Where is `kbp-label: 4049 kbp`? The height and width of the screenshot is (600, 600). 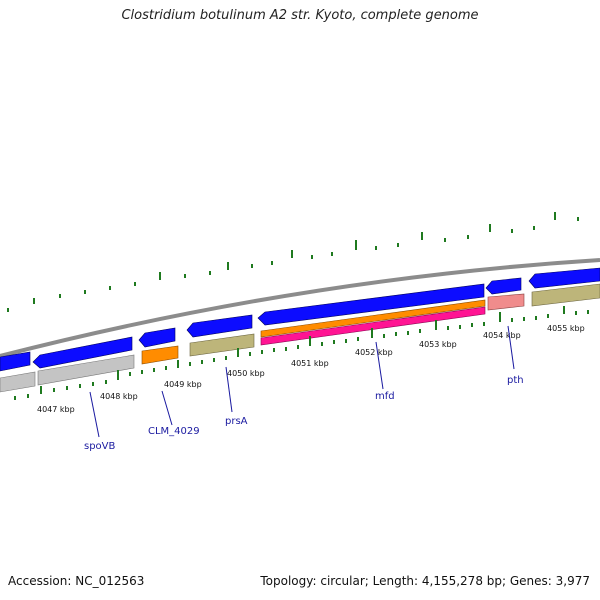
kbp-label: 4049 kbp is located at coordinates (183, 384).